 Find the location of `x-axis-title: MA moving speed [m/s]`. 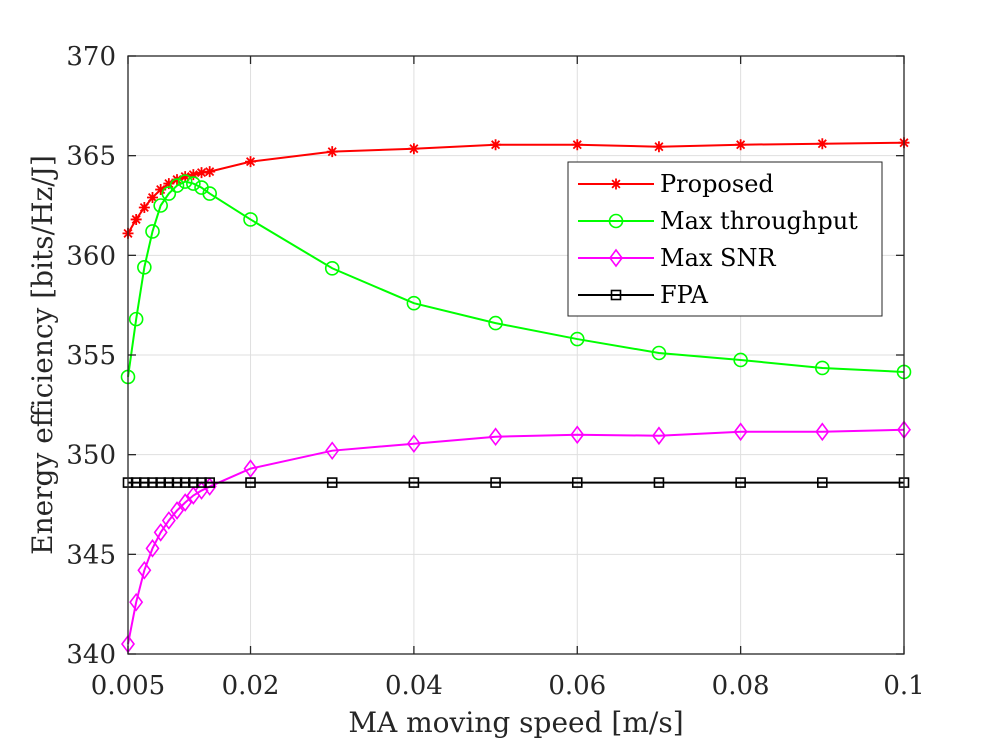

x-axis-title: MA moving speed [m/s] is located at coordinates (515, 722).